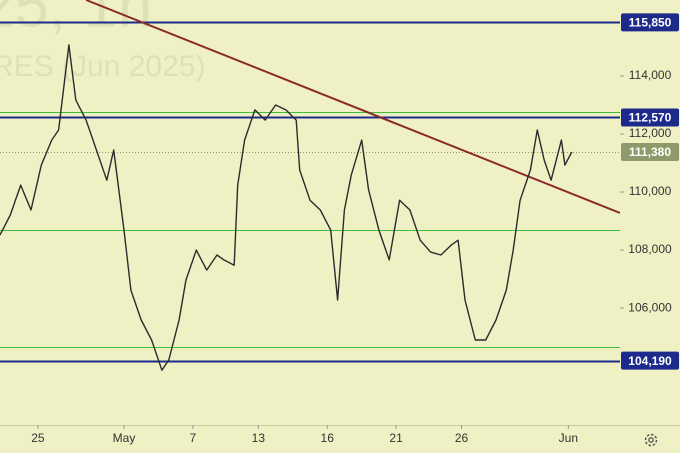 The width and height of the screenshot is (680, 453). What do you see at coordinates (38, 438) in the screenshot?
I see `x-tick-label: 25` at bounding box center [38, 438].